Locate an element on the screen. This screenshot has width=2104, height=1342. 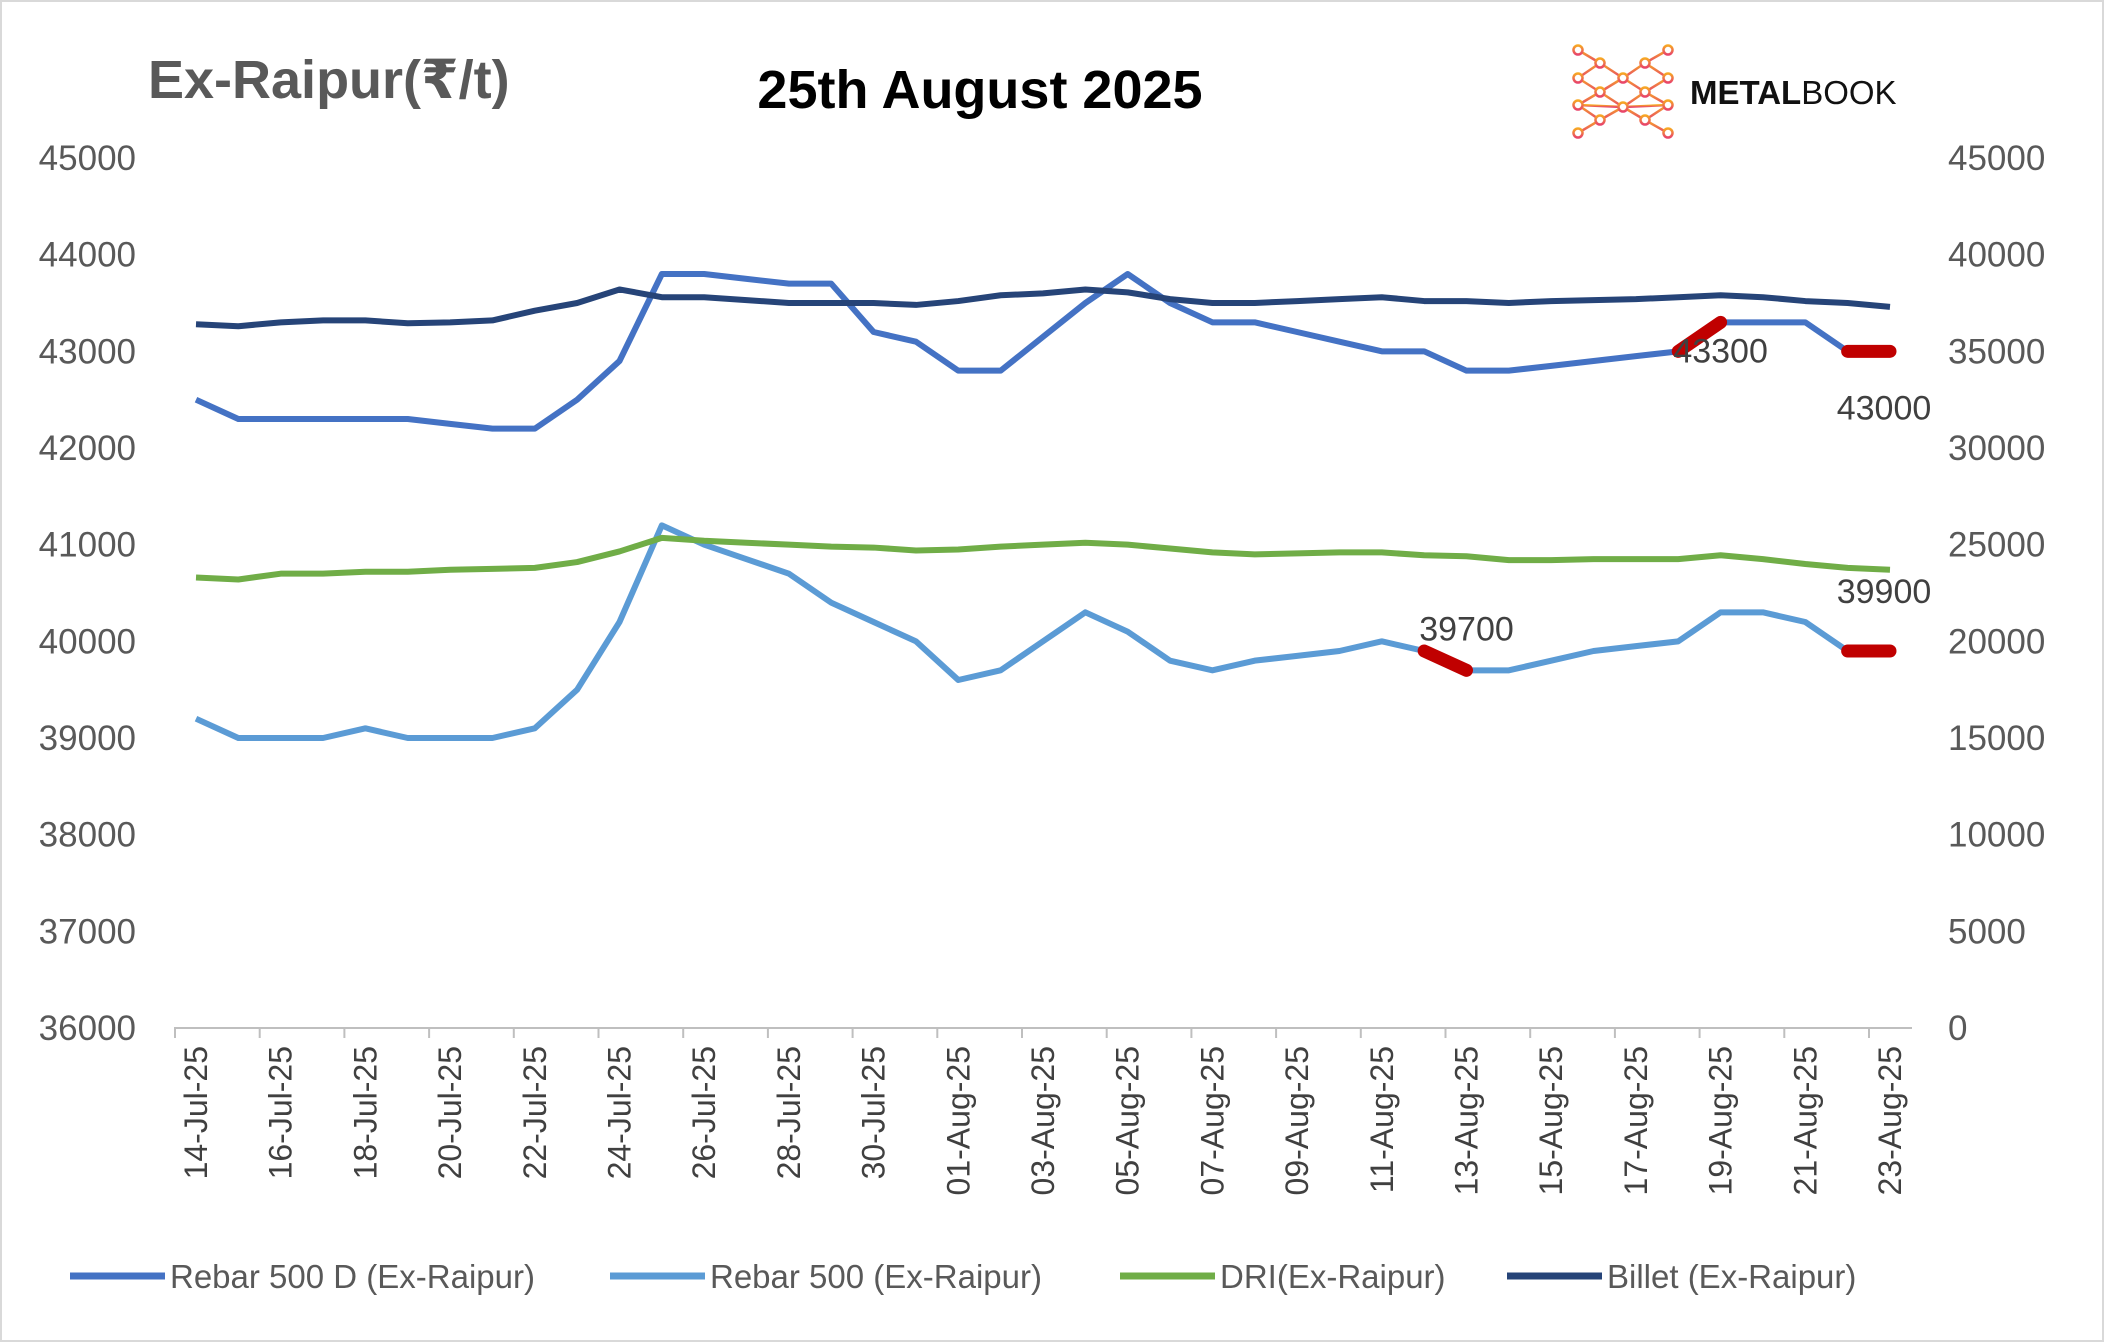
x-tick-label: 11-Aug-25 is located at coordinates (1382, 1119).